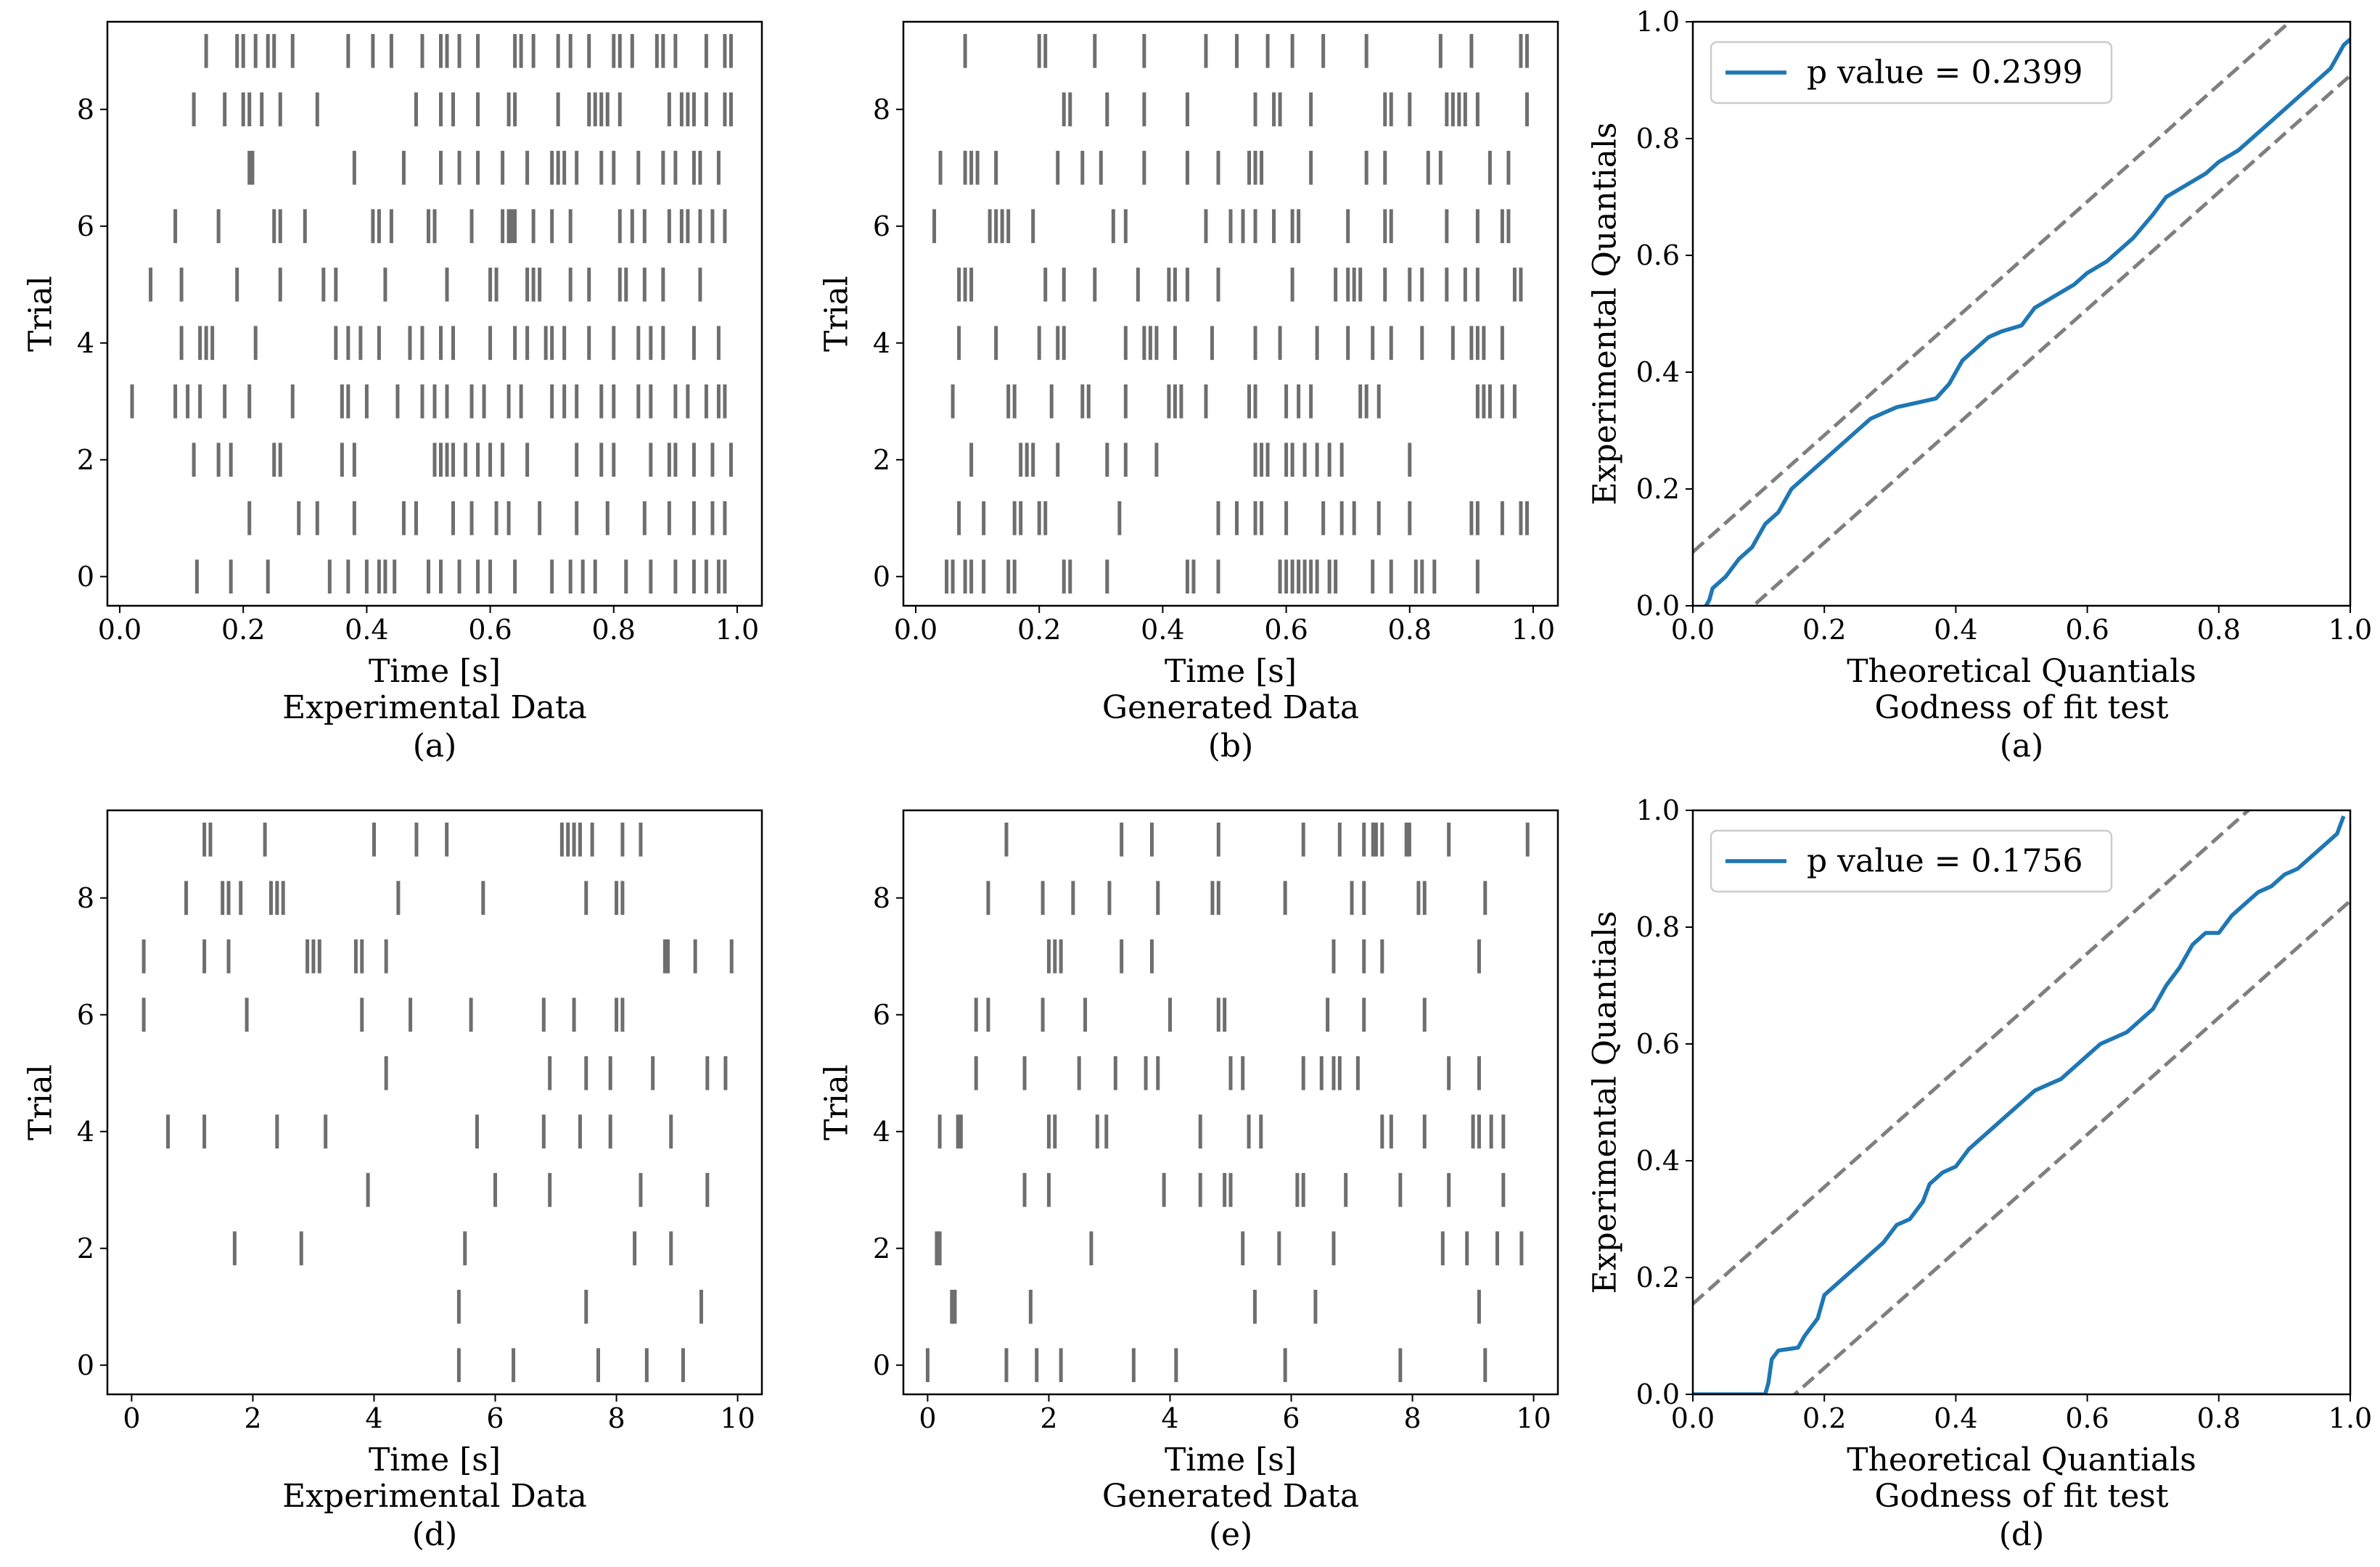 Image resolution: width=2380 pixels, height=1567 pixels. Describe the element at coordinates (1605, 314) in the screenshot. I see `y-axis-label: Experimental Quantials` at that location.